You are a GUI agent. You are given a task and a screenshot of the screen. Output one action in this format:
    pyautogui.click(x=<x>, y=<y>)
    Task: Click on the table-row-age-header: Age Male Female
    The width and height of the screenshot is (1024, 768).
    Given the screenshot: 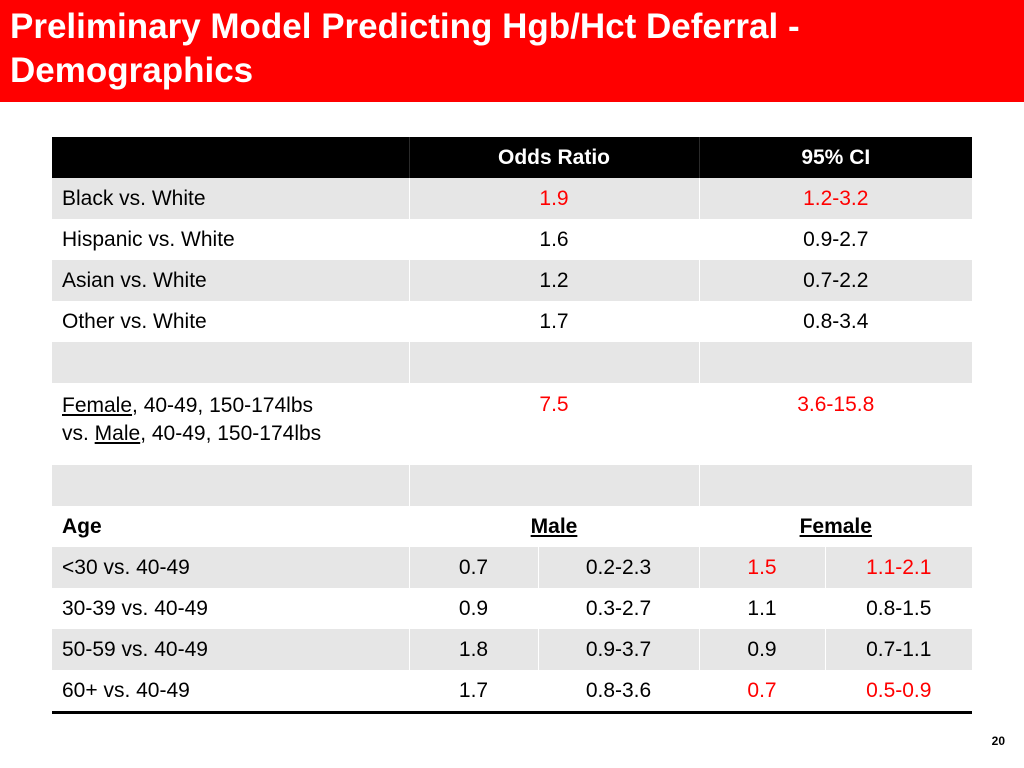 What is the action you would take?
    pyautogui.click(x=512, y=526)
    